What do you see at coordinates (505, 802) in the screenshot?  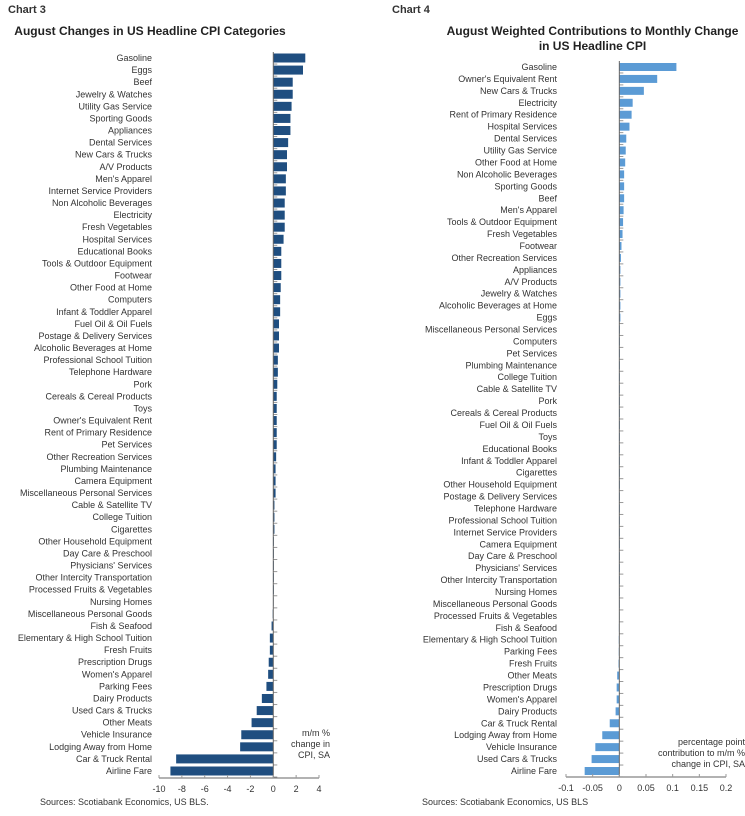 I see `chart4-source: Sources: Scotiabank Economics, US BLS` at bounding box center [505, 802].